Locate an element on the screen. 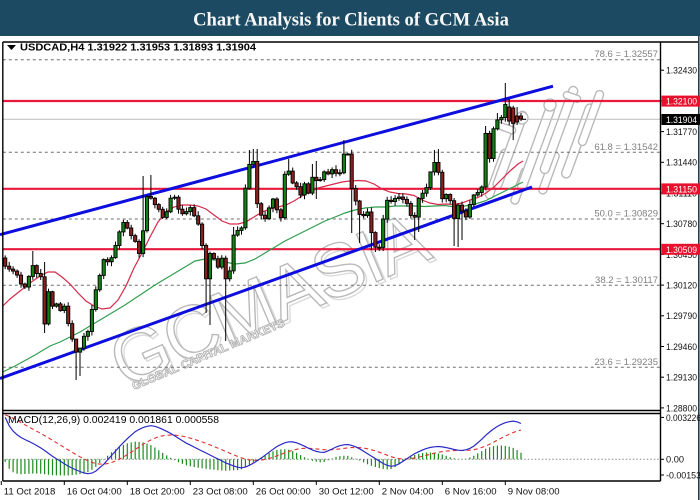 The width and height of the screenshot is (700, 500). svg-text: 1.30450 is located at coordinates (681, 255).